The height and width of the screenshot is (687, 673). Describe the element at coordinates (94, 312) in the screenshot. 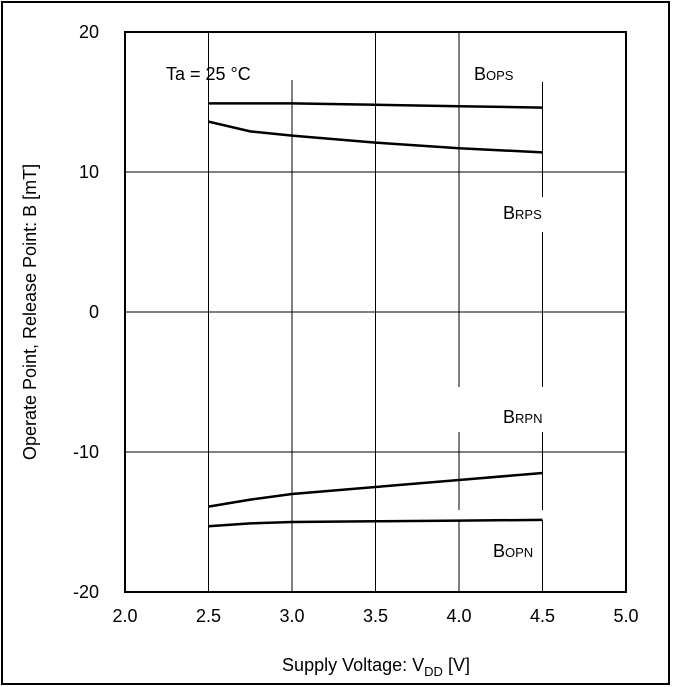

I see `y-tick-label: 0` at that location.